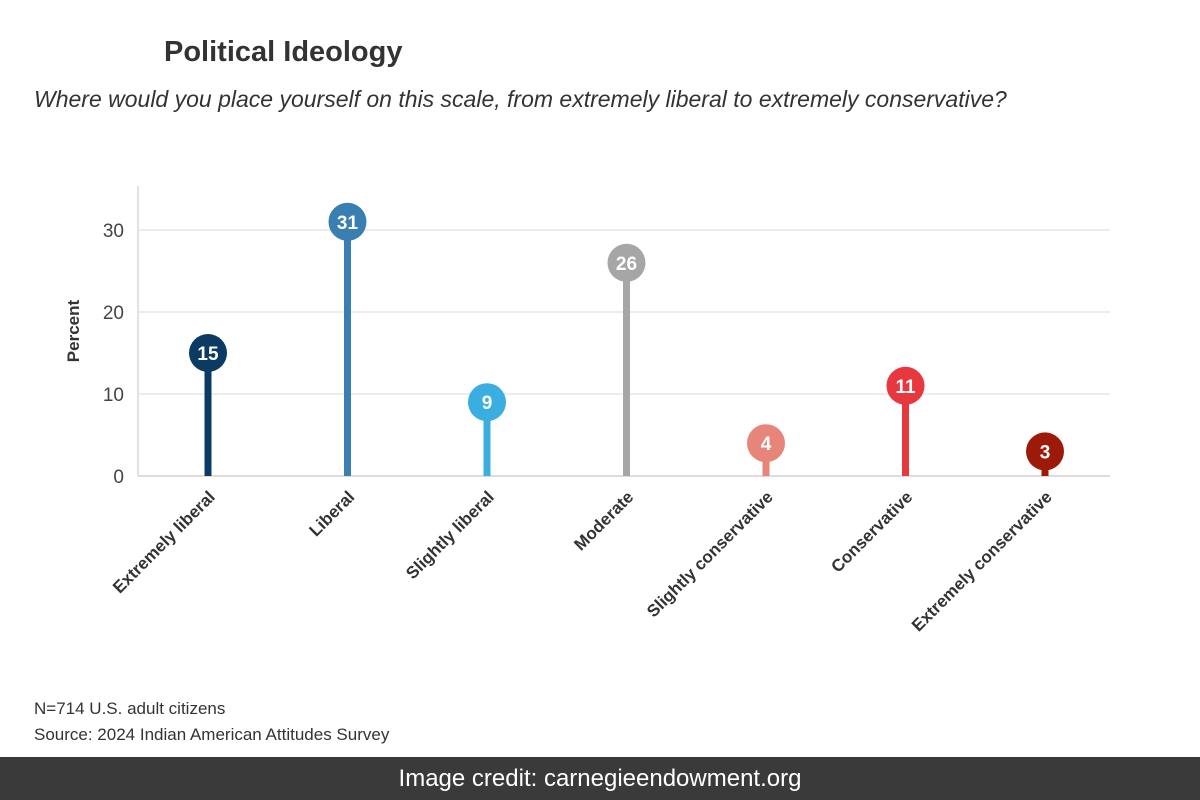  I want to click on data-label: 15, so click(208, 354).